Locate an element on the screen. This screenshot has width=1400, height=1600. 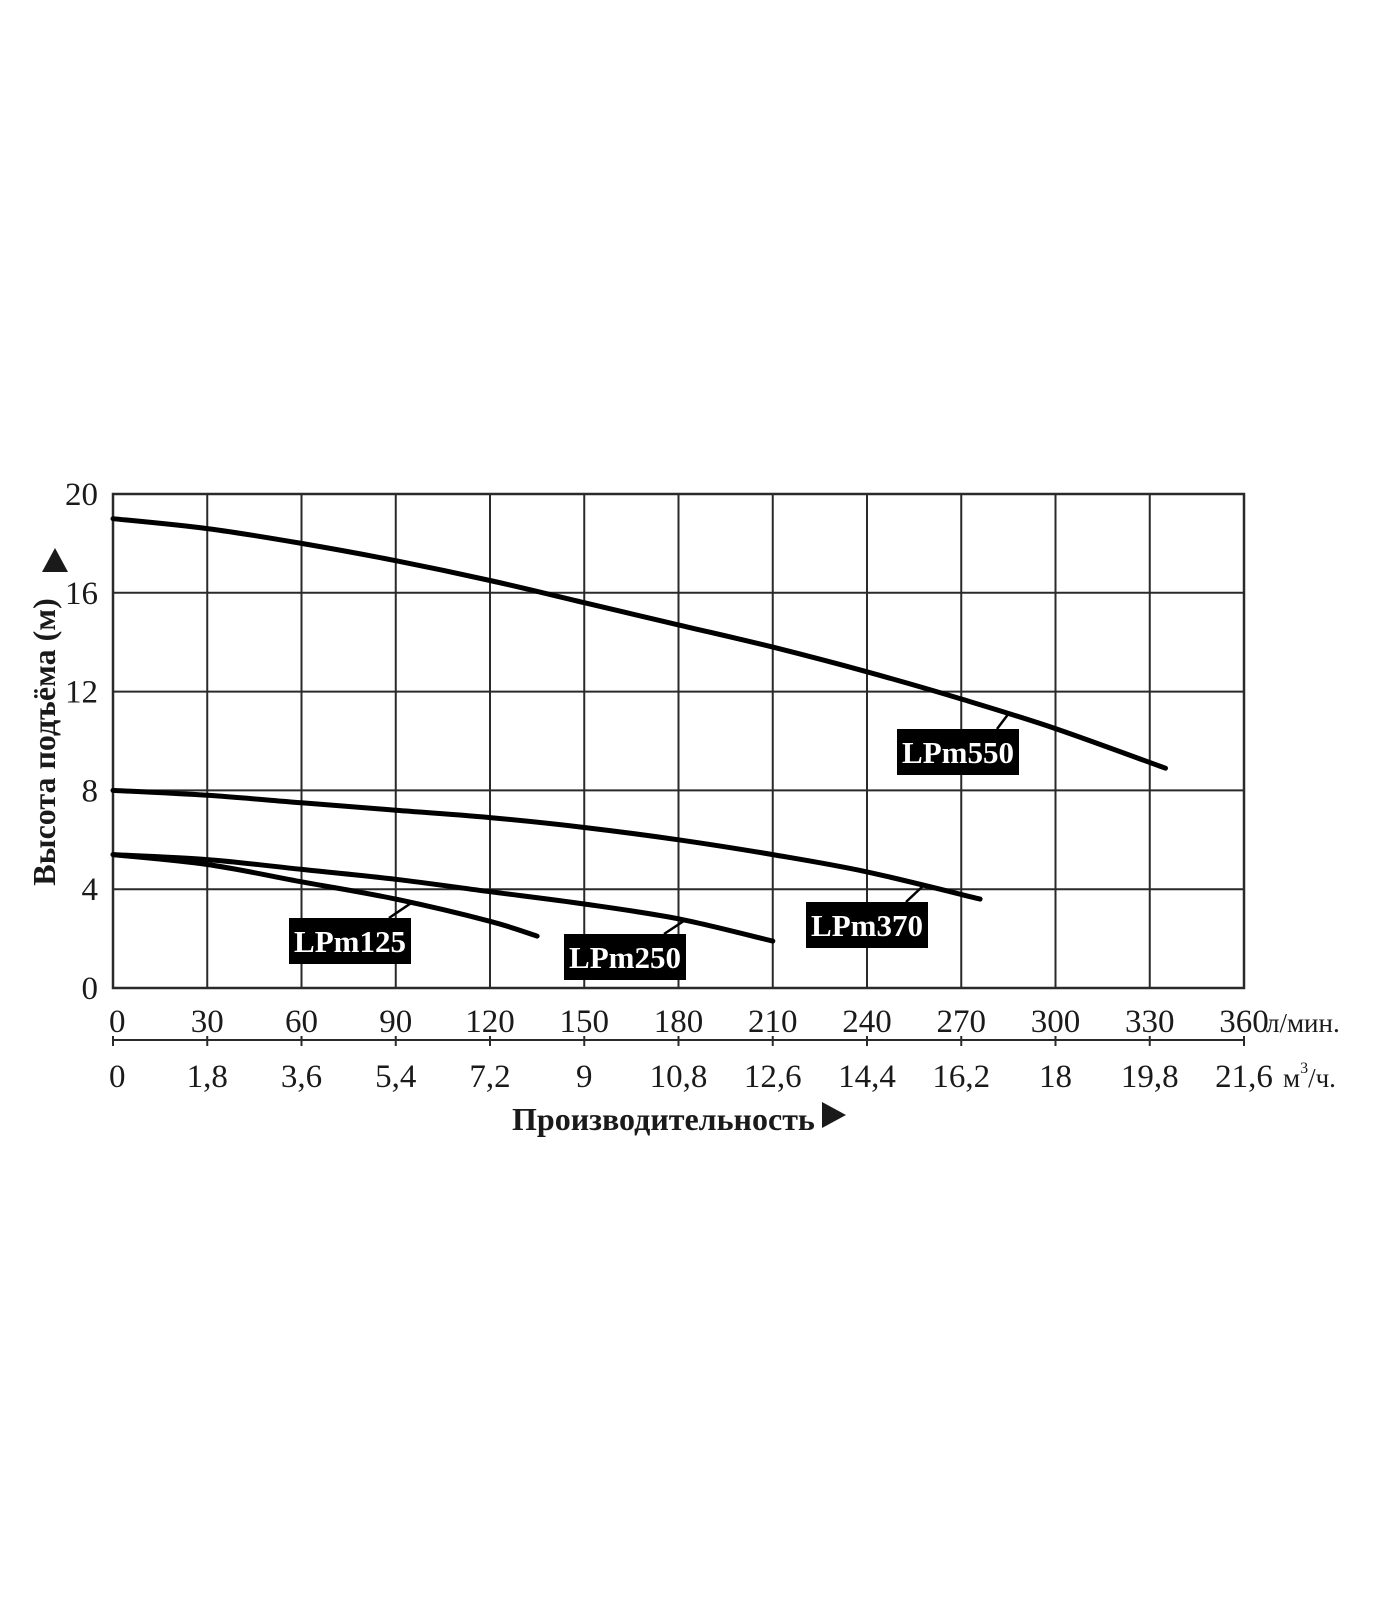
y-tick-labels: 0 4 8 12 16 20 is located at coordinates (81, 742).